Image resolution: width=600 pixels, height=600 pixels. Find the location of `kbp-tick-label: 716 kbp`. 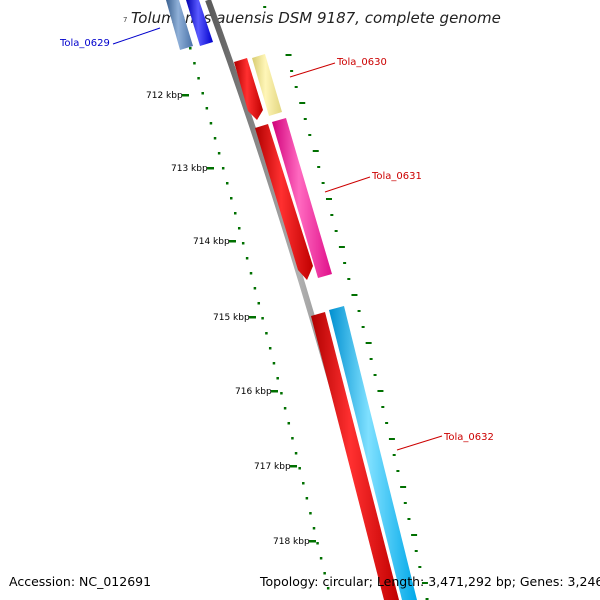

kbp-tick-label: 716 kbp is located at coordinates (253, 392).